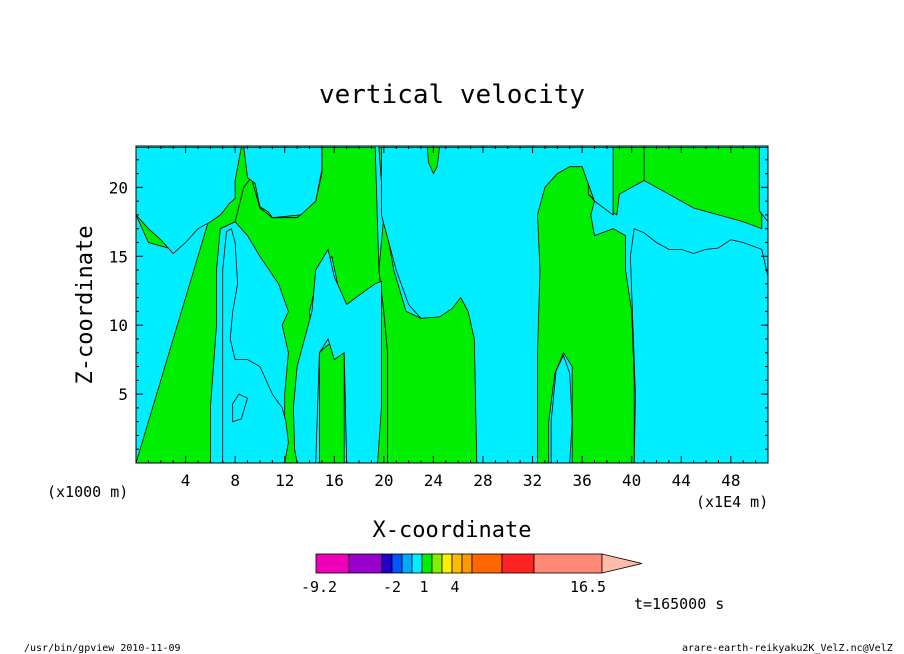 The width and height of the screenshot is (904, 654). What do you see at coordinates (85, 305) in the screenshot?
I see `y-axis-label: Z-coordinate` at bounding box center [85, 305].